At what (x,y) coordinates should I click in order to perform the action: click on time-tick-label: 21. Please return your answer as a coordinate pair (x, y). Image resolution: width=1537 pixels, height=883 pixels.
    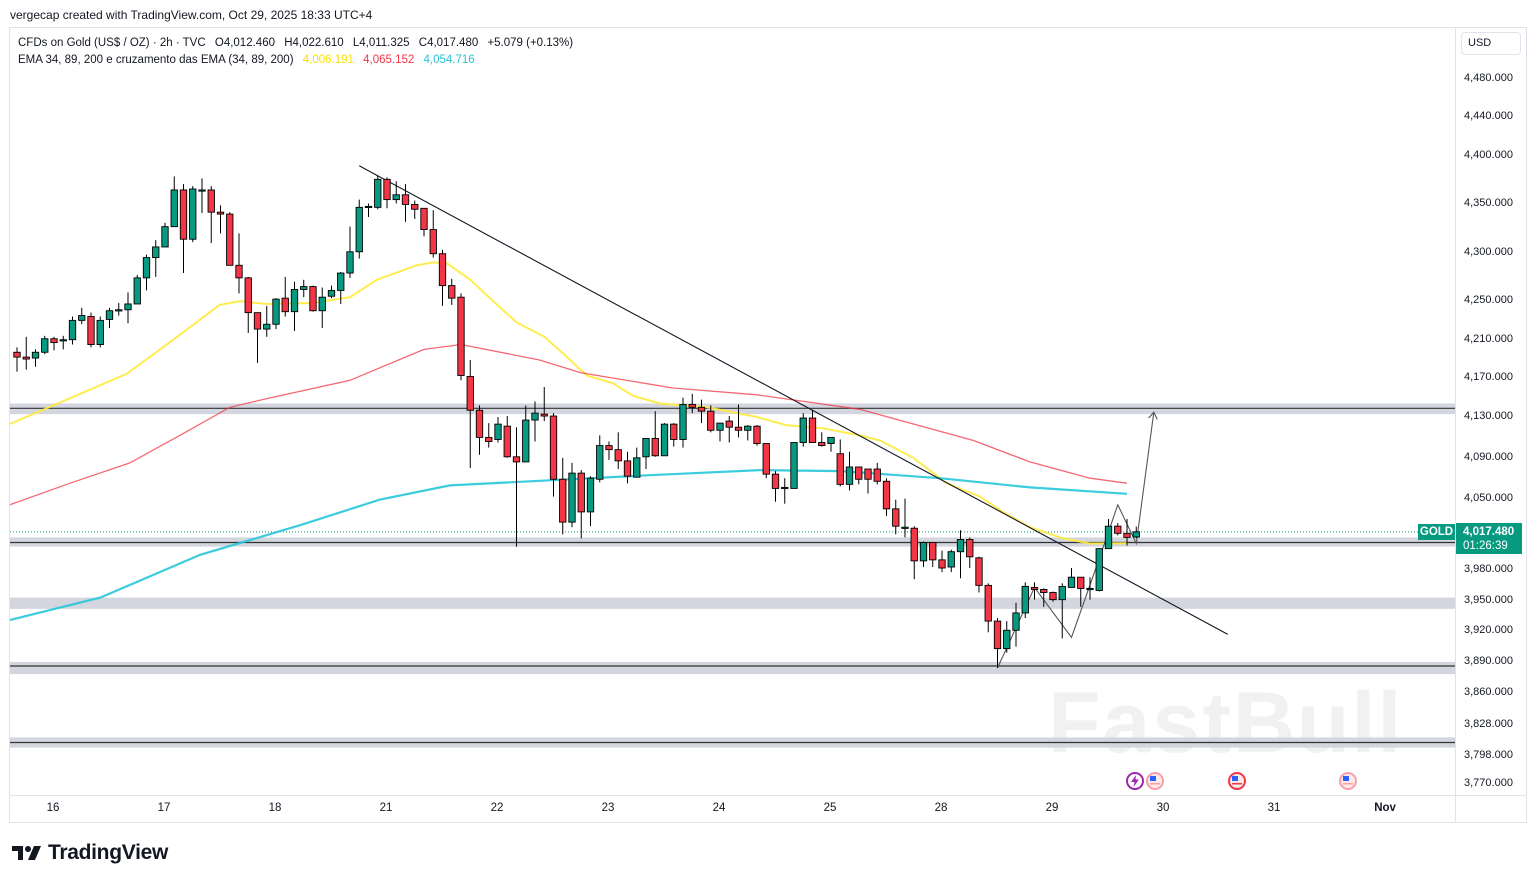
    Looking at the image, I should click on (386, 808).